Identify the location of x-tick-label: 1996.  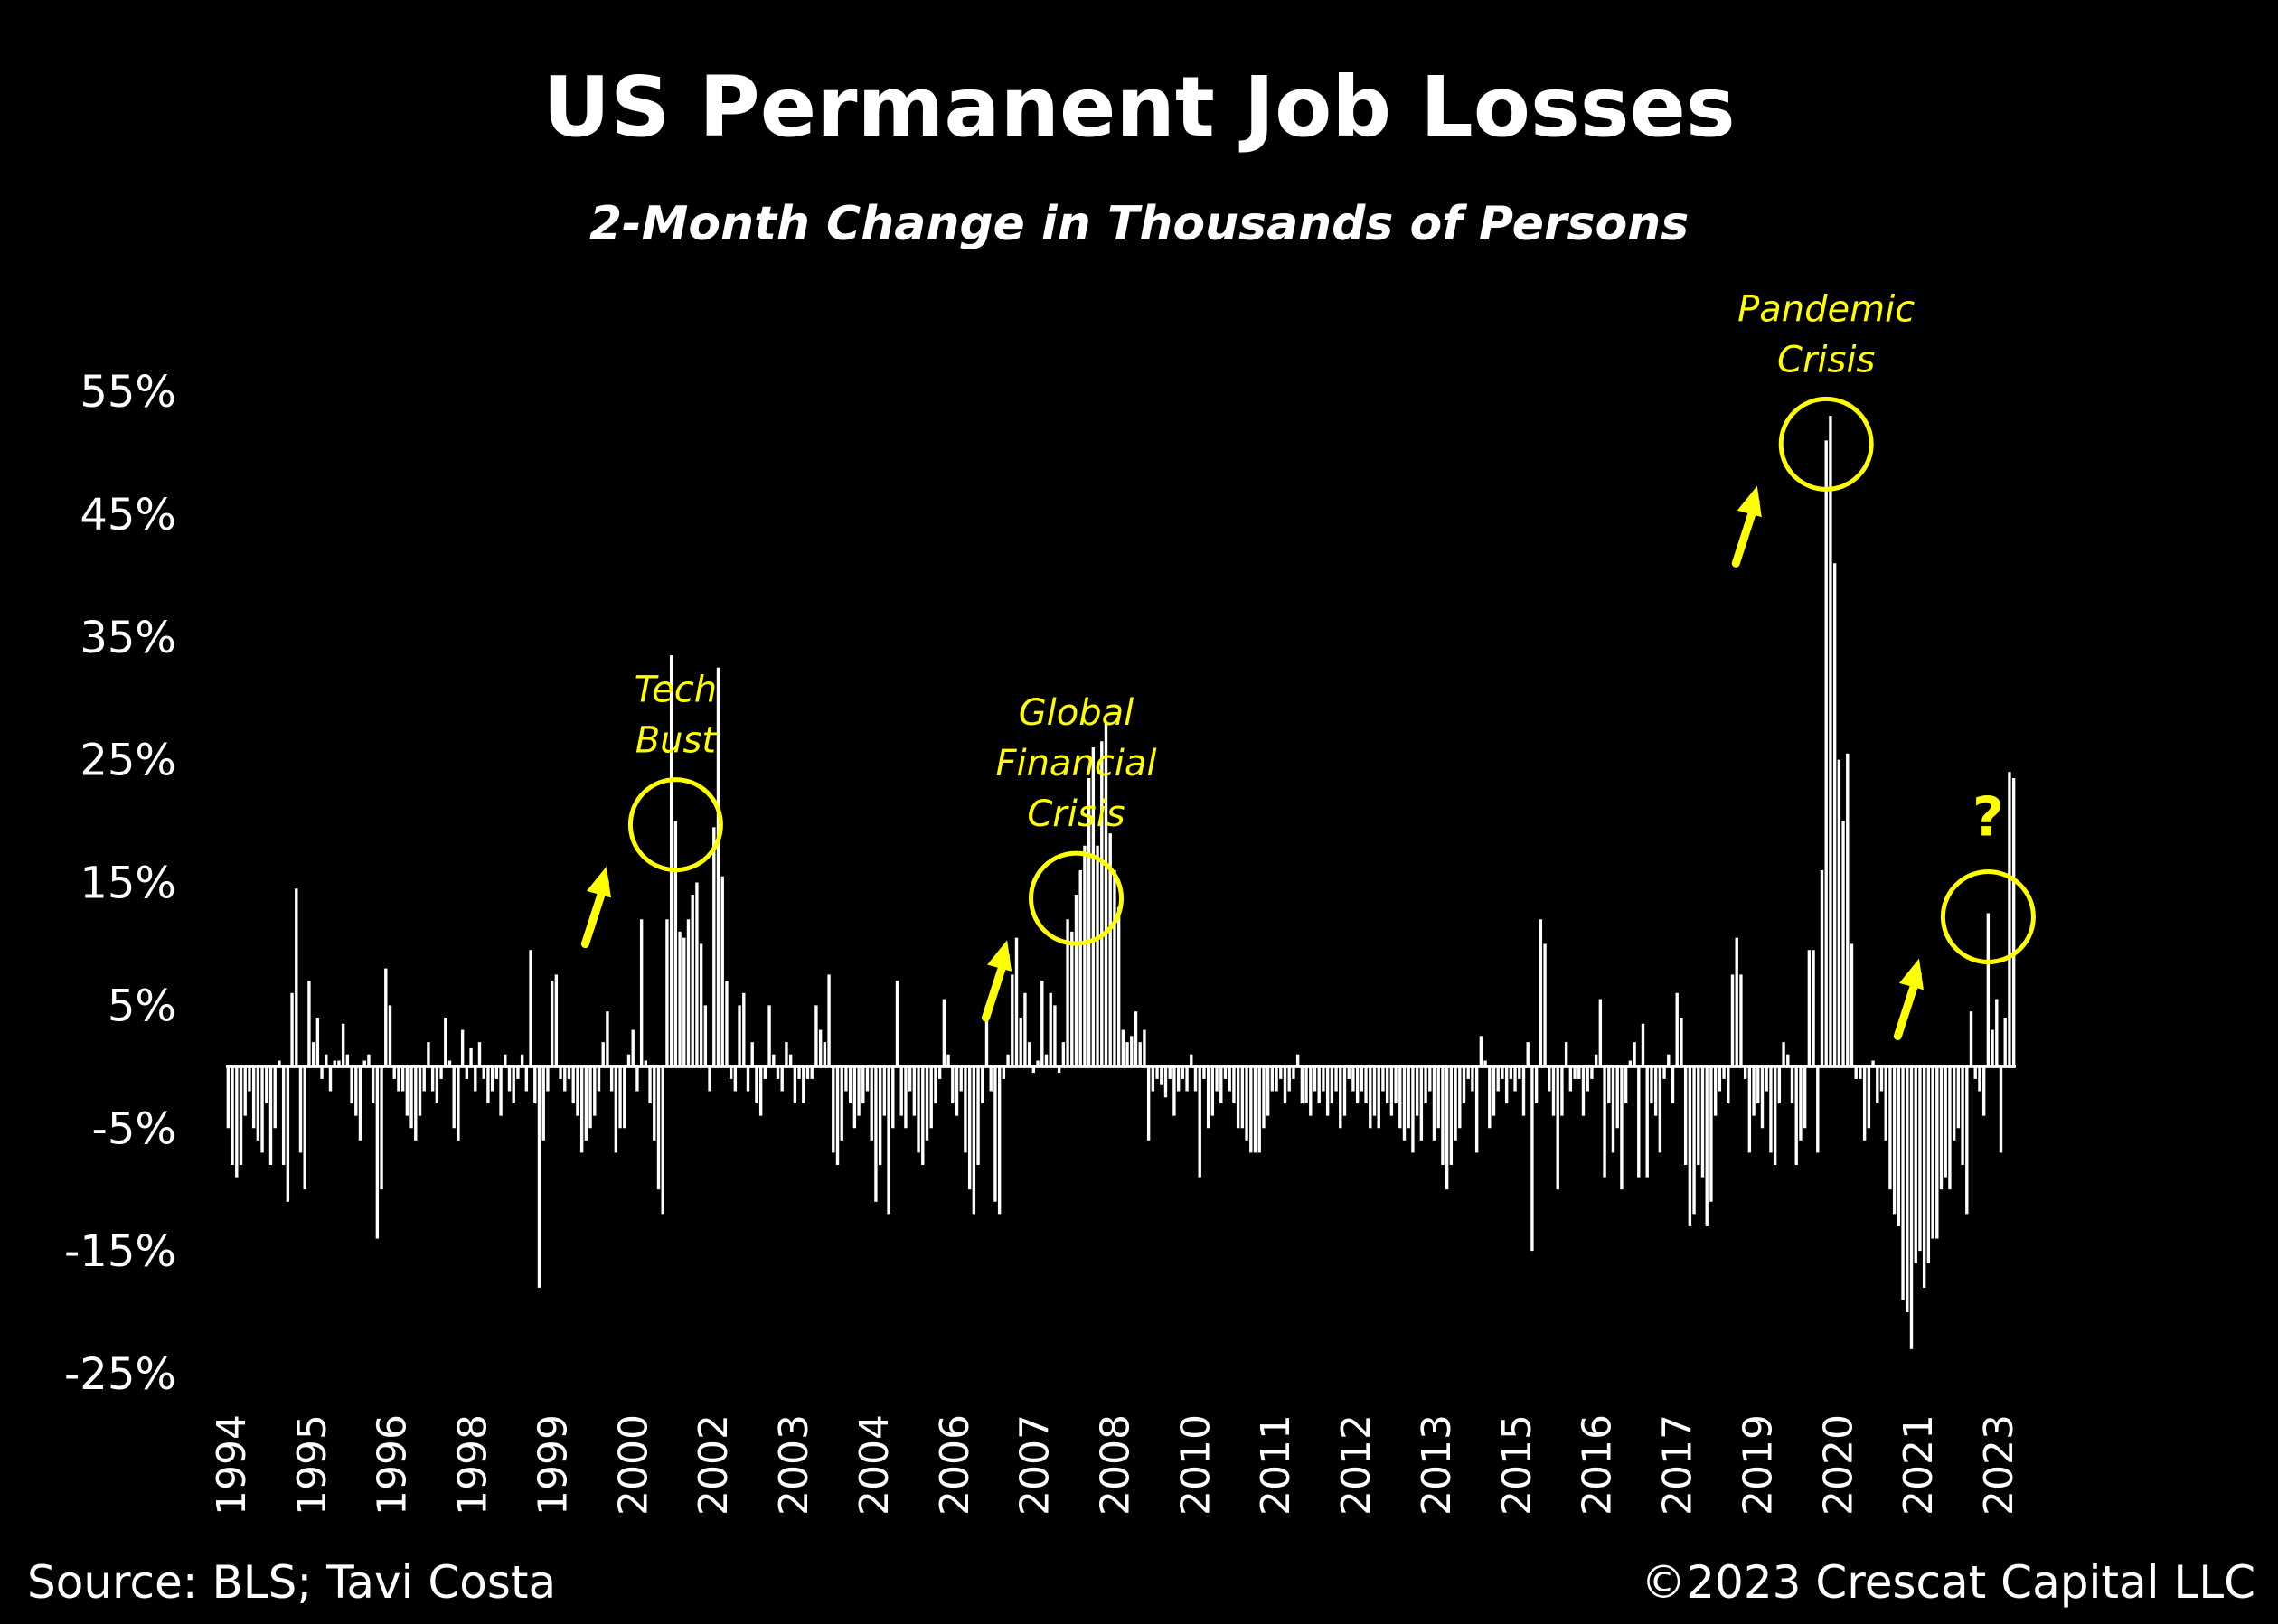
(393, 1465).